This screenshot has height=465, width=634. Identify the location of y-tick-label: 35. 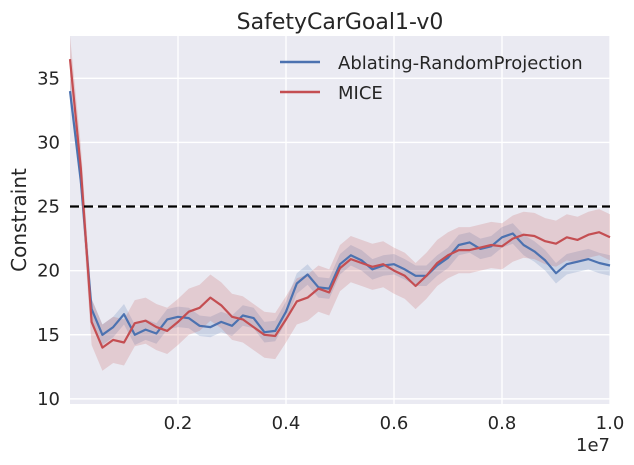
(48, 78).